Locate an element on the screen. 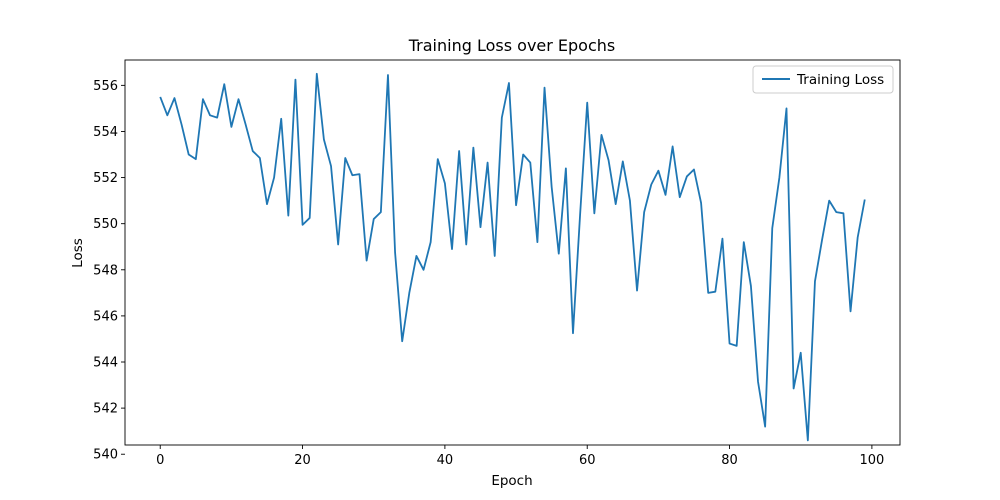  y-tick-label: 544 is located at coordinates (105, 363).